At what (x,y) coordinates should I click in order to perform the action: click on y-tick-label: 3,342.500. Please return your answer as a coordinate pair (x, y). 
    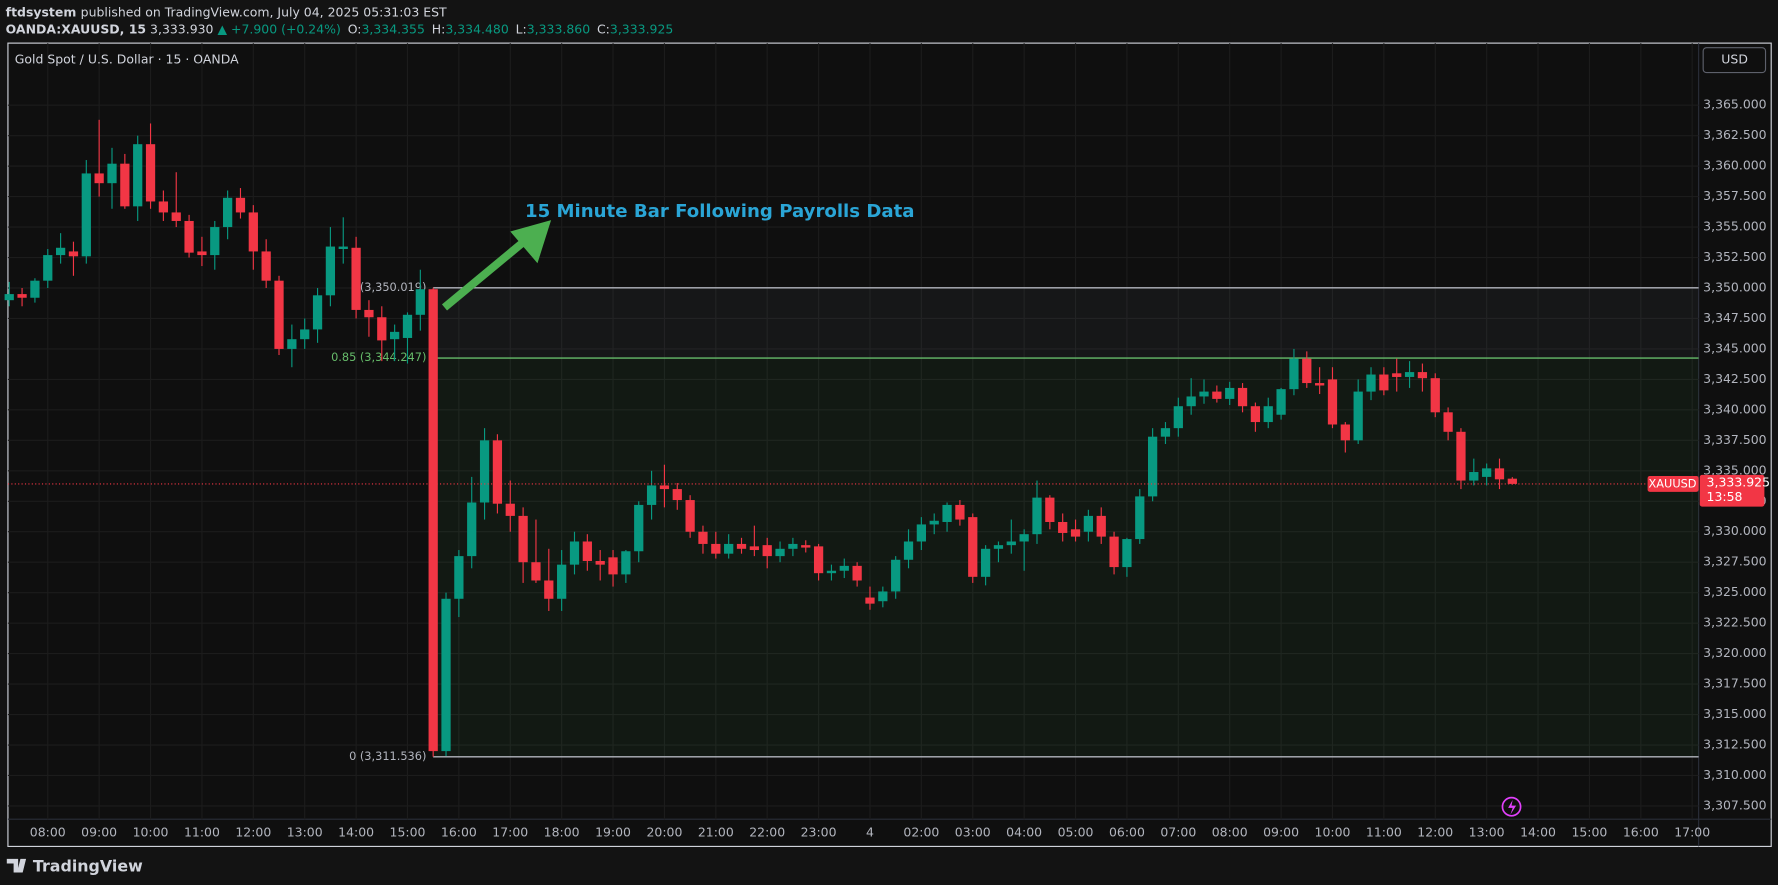
    Looking at the image, I should click on (1735, 378).